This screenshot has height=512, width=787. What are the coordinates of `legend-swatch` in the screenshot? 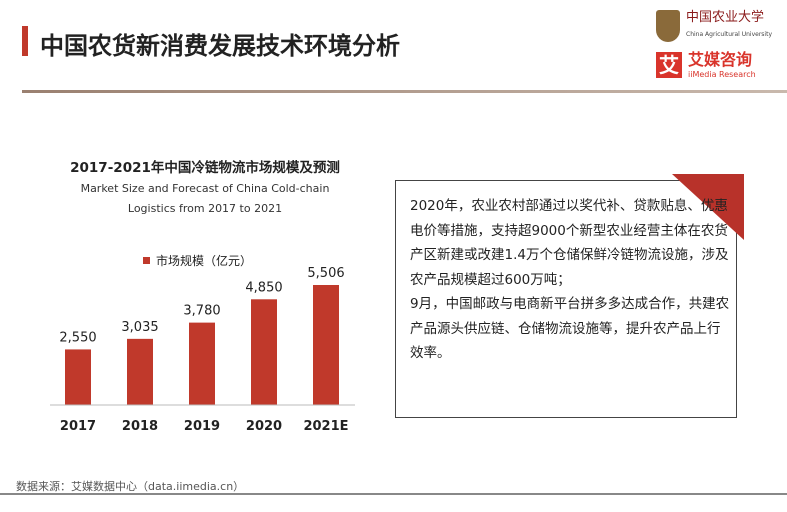 It's located at (146, 260).